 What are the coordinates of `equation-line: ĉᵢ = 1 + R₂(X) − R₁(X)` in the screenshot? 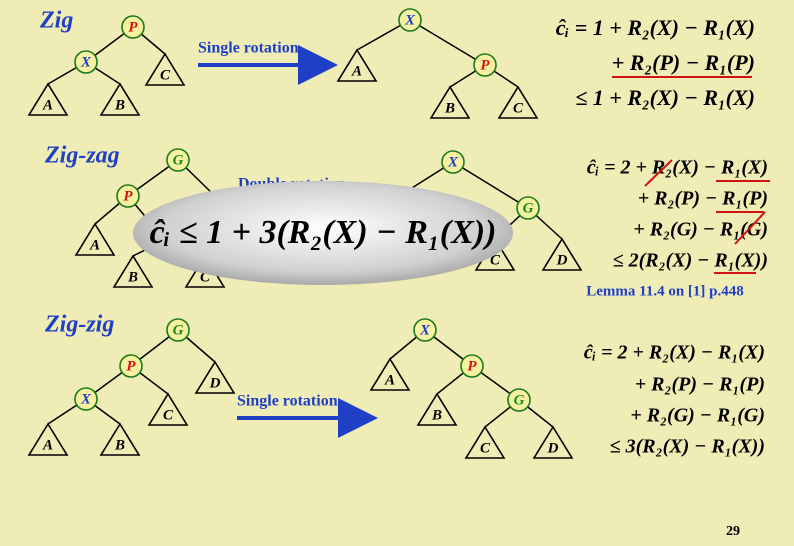 It's located at (655, 27).